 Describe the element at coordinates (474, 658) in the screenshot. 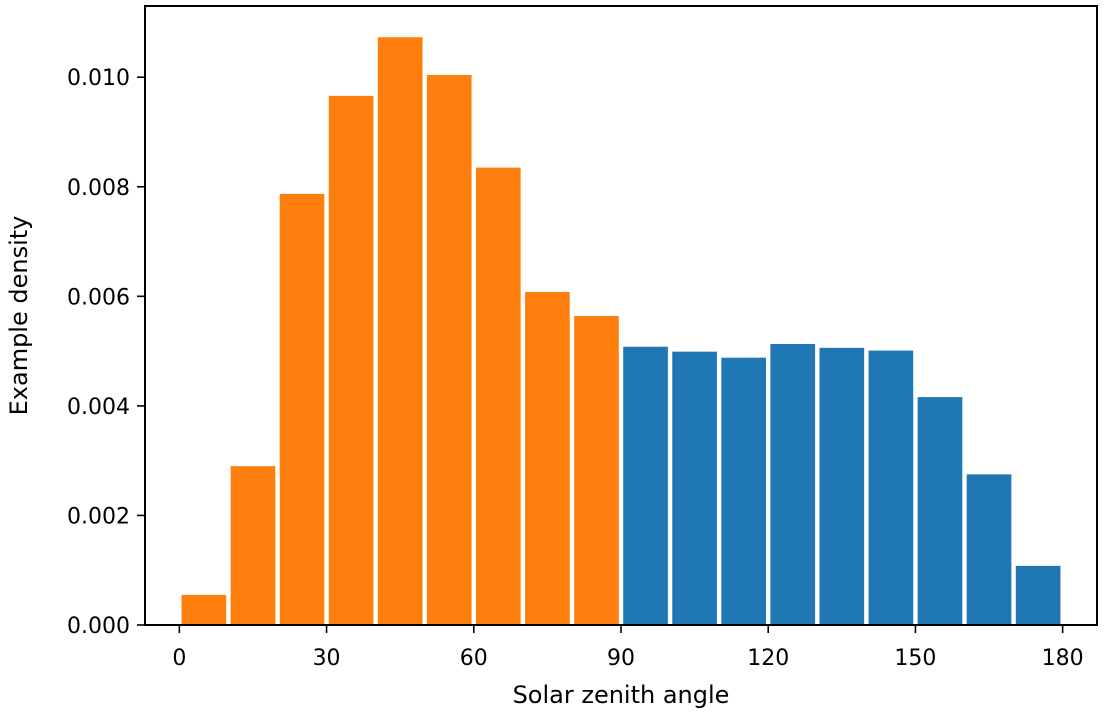

I see `x-tick-label: 60` at that location.